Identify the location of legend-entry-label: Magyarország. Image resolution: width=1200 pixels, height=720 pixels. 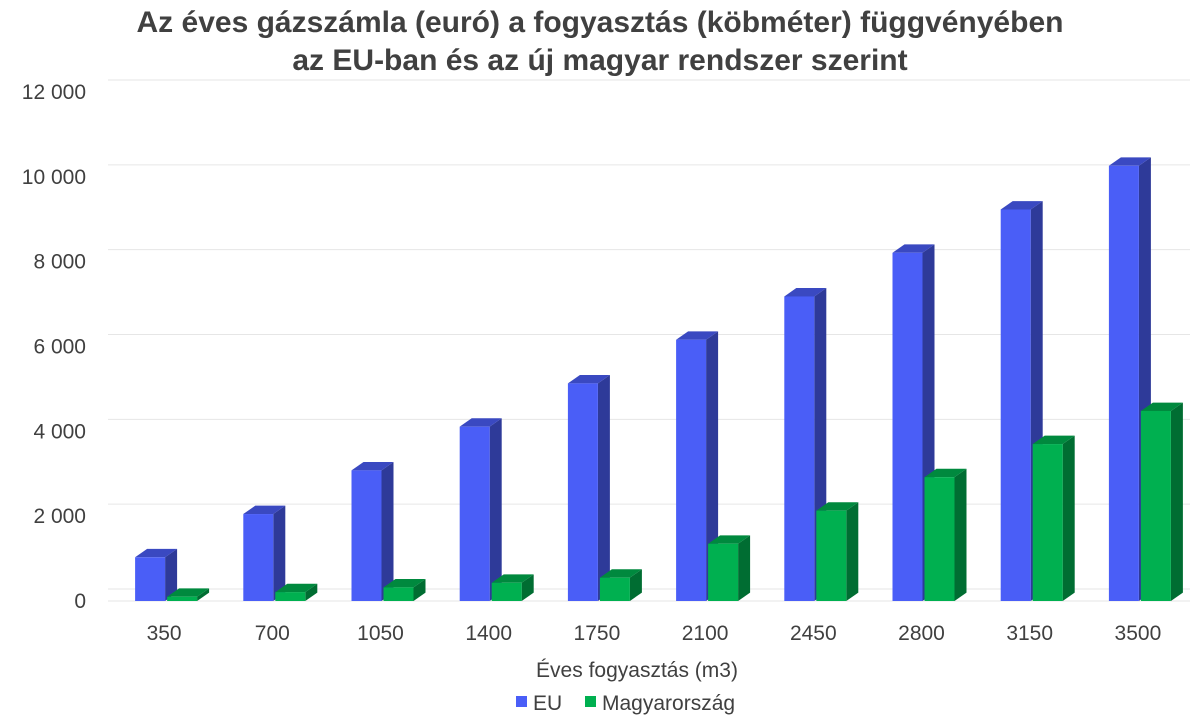
(668, 703).